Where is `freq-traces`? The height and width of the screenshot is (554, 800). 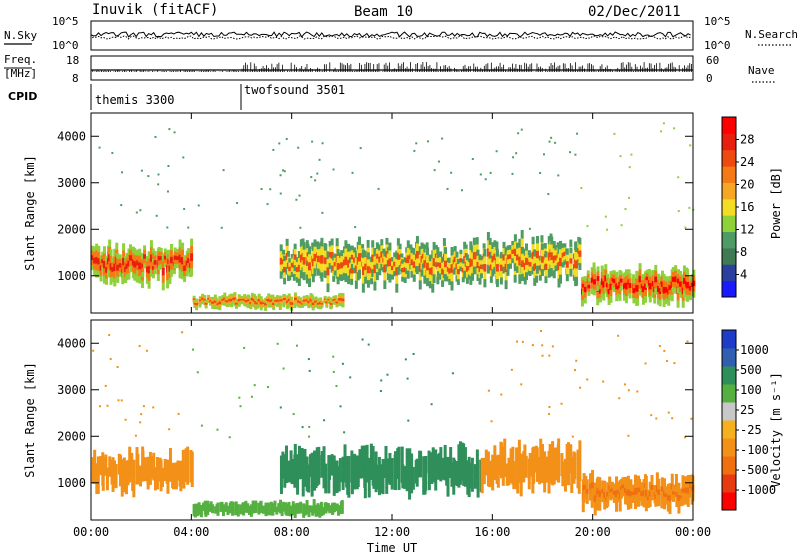 freq-traces is located at coordinates (391, 67).